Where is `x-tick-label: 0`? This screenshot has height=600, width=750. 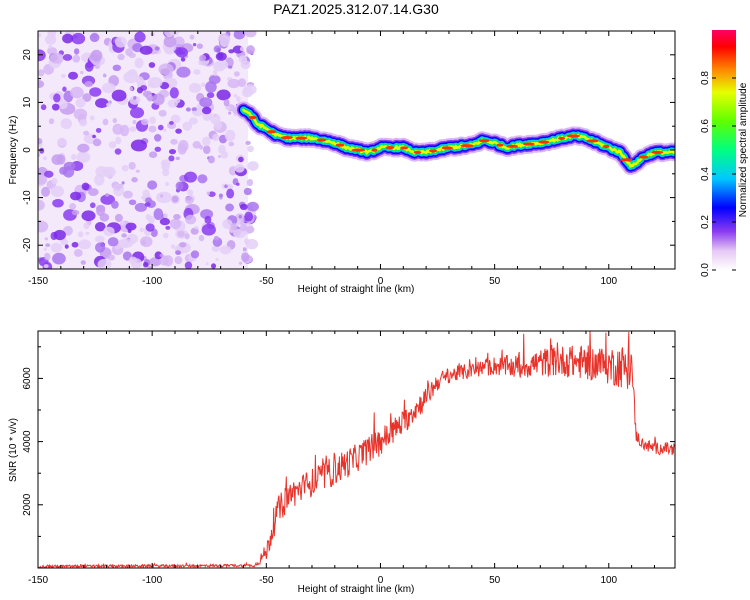 x-tick-label: 0 is located at coordinates (381, 281).